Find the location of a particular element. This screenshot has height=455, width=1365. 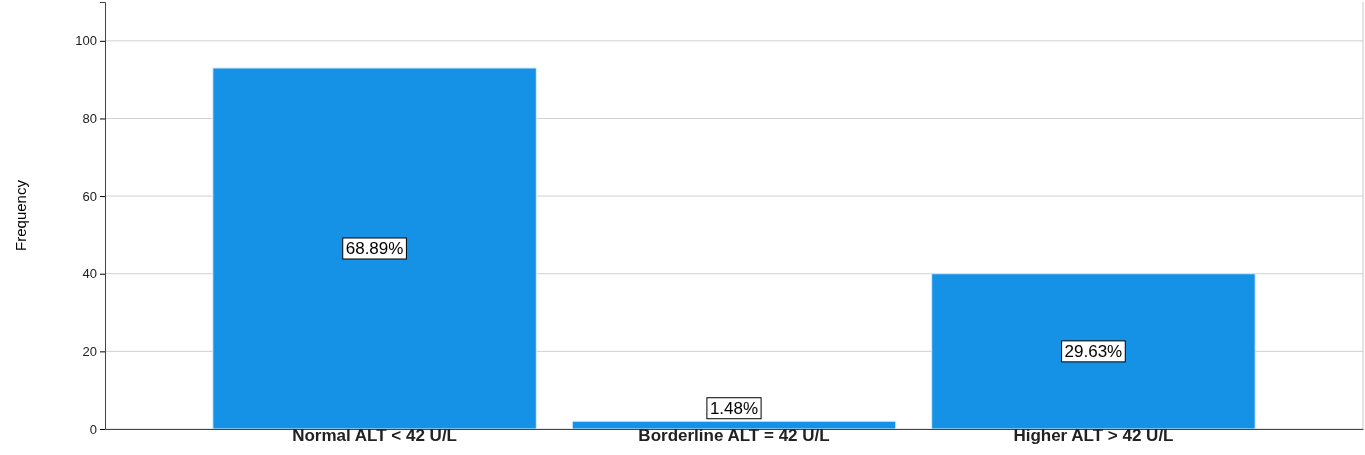

annotation: 1.48% is located at coordinates (734, 408).